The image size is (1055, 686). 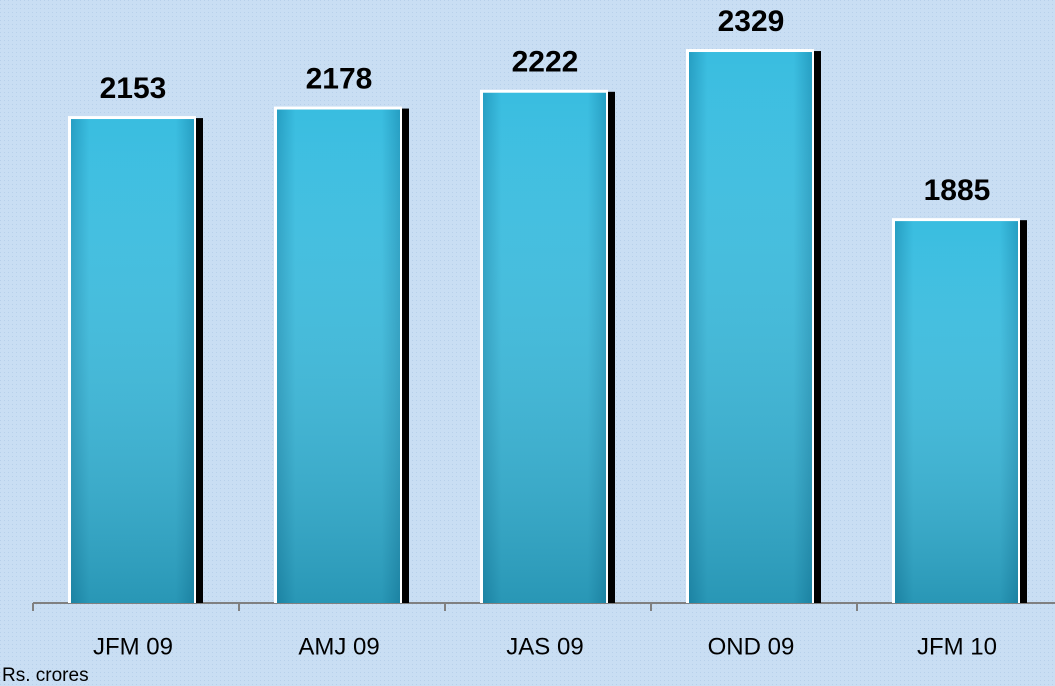 I want to click on value-label: 2153, so click(x=133, y=88).